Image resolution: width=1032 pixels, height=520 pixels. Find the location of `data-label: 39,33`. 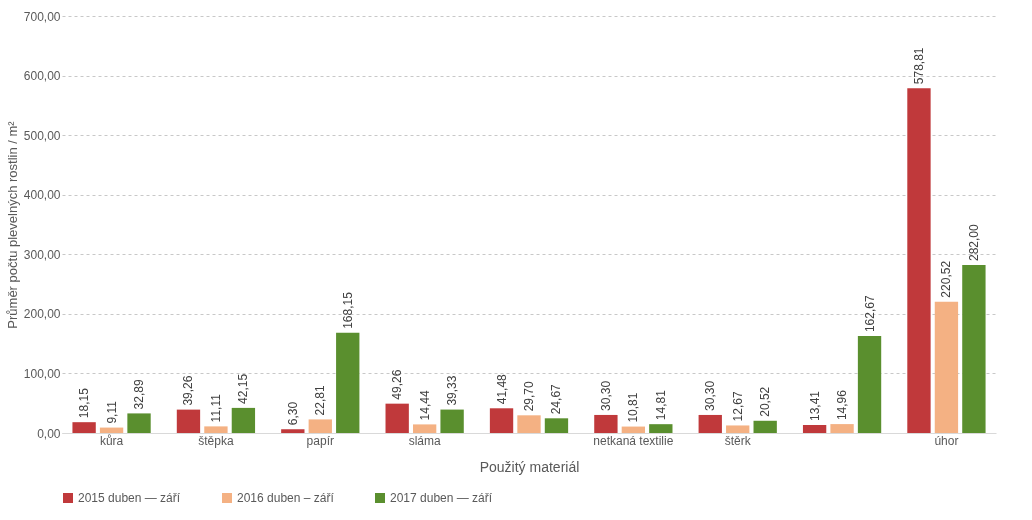

data-label: 39,33 is located at coordinates (452, 390).